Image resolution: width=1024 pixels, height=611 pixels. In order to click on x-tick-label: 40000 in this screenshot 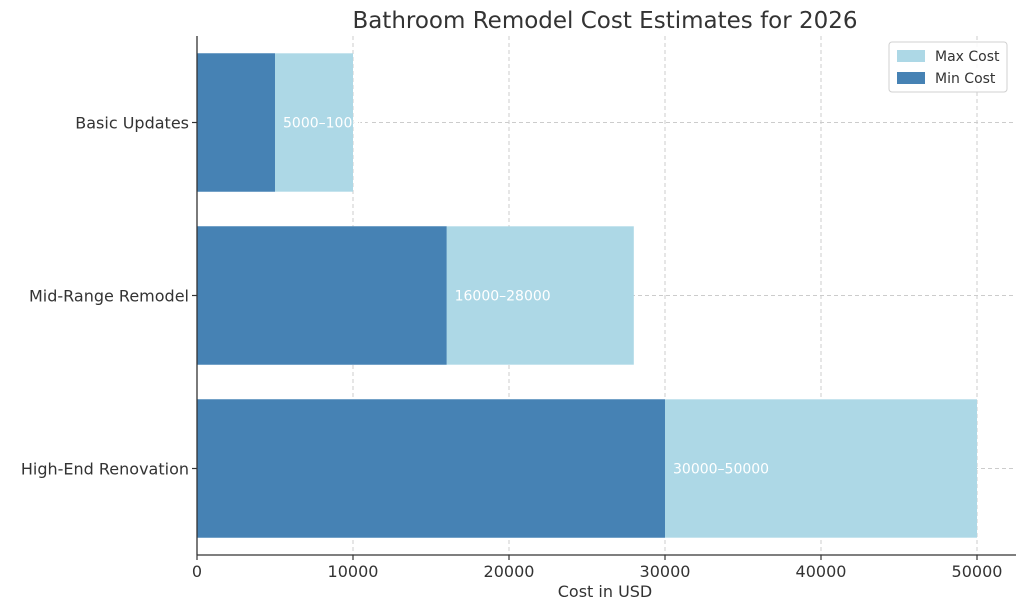, I will do `click(821, 571)`.